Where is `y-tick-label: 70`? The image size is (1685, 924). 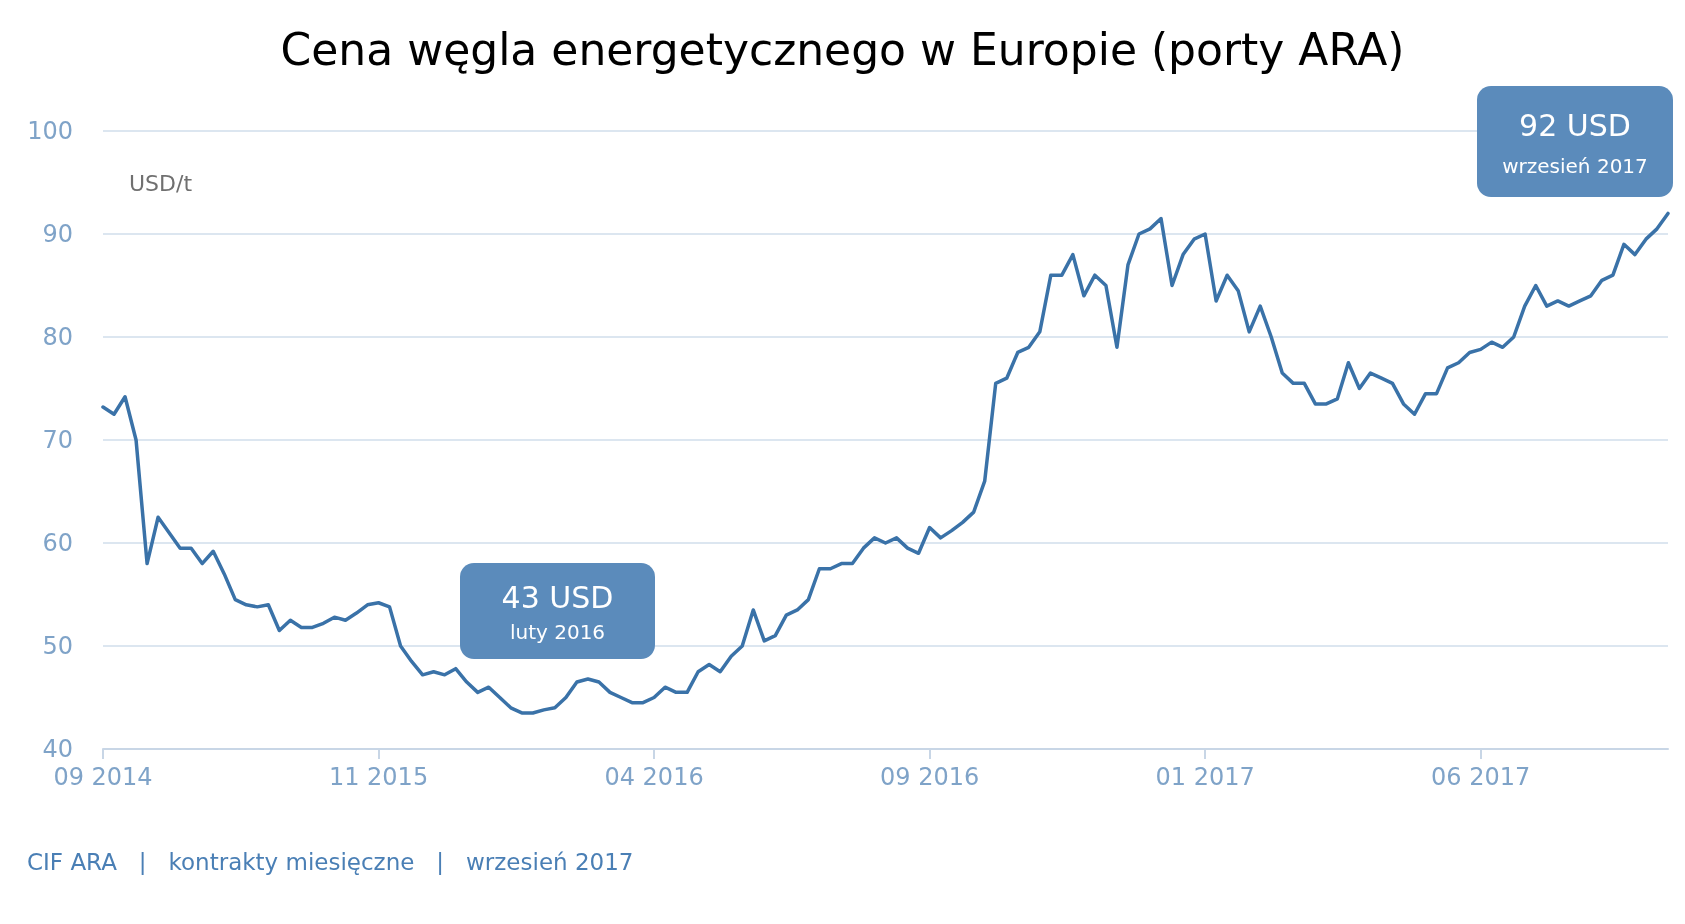
y-tick-label: 70 is located at coordinates (57, 440).